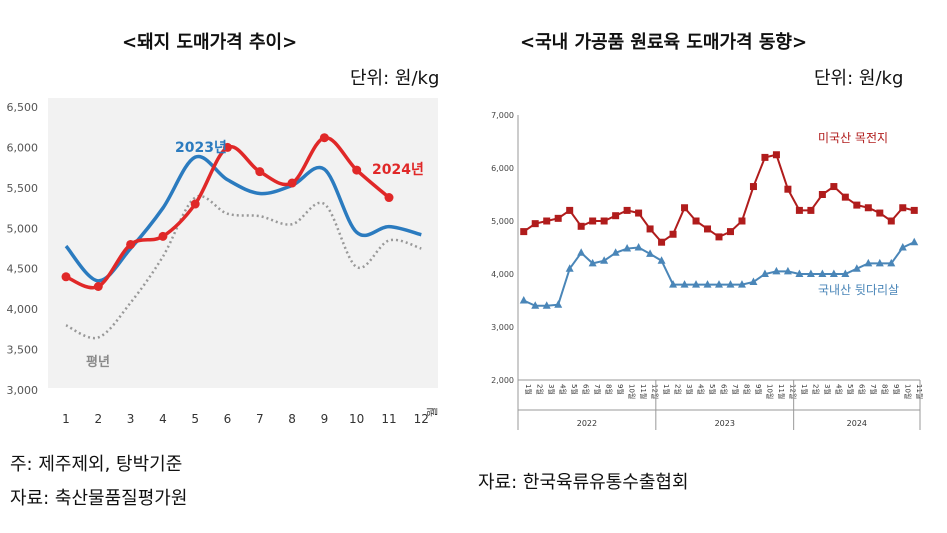 The image size is (947, 533). Describe the element at coordinates (23, 107) in the screenshot. I see `y-tick-label: 6,500` at that location.